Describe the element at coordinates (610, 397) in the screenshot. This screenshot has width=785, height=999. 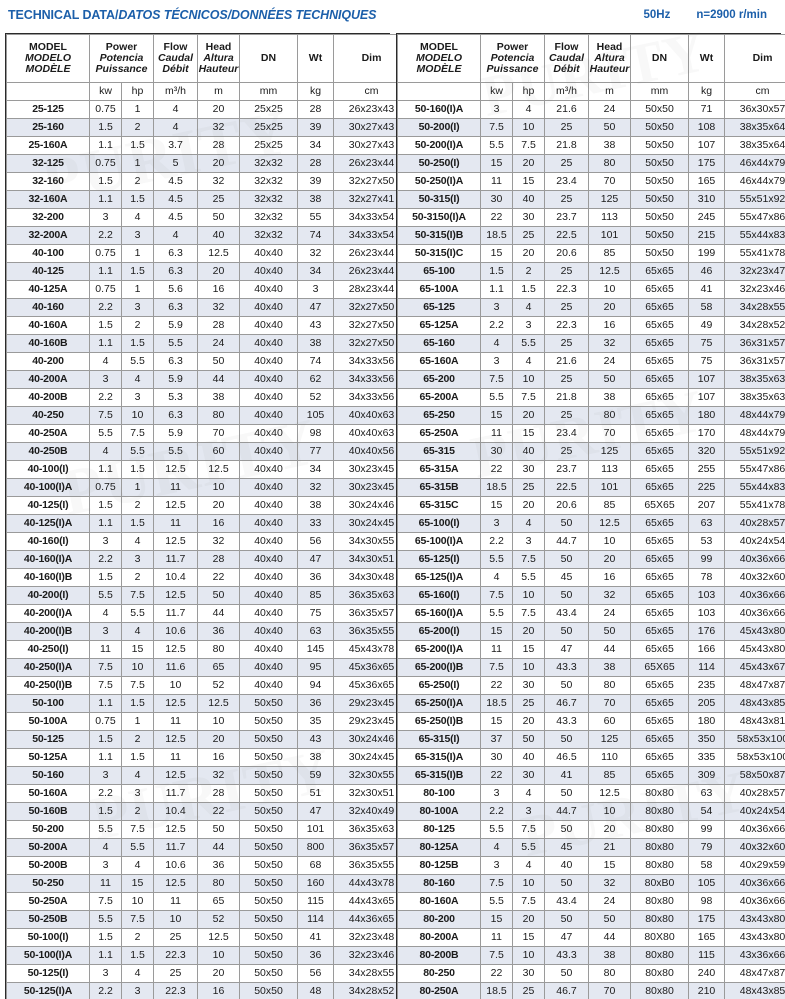
I see `cell-head: 38` at that location.